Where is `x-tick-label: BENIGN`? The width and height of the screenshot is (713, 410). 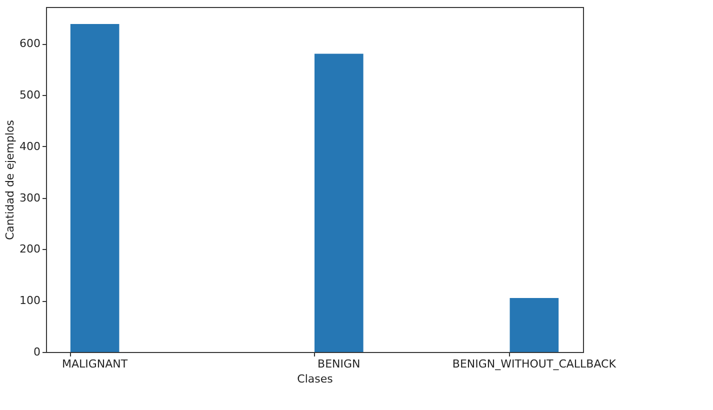 x-tick-label: BENIGN is located at coordinates (339, 364).